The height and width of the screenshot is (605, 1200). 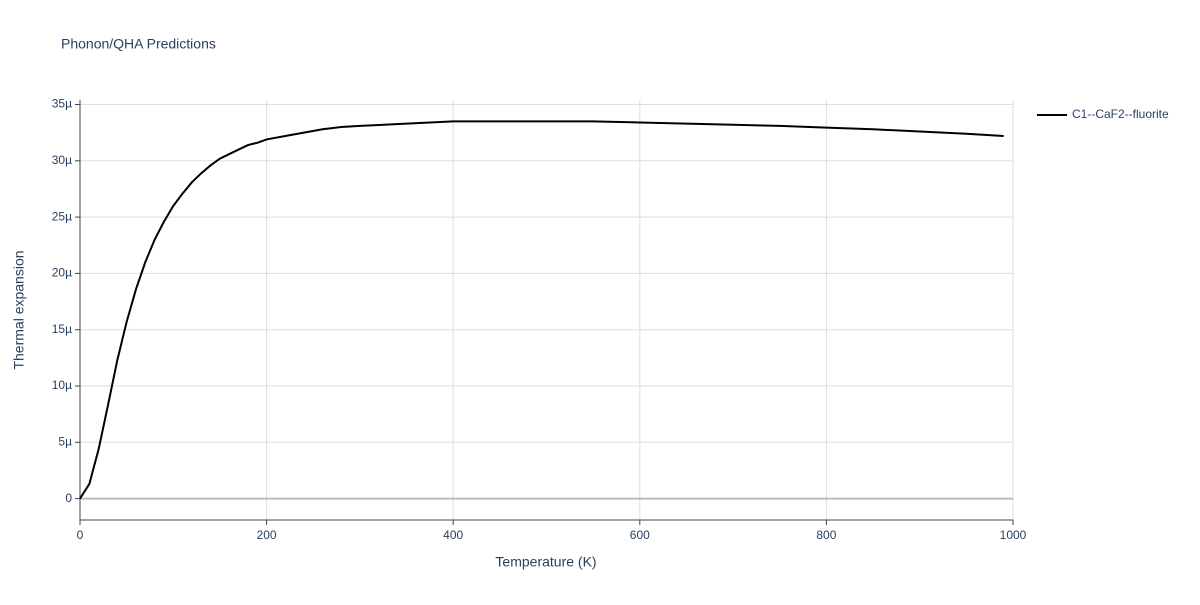 I want to click on y-axis-label: Thermal expansion, so click(x=19, y=309).